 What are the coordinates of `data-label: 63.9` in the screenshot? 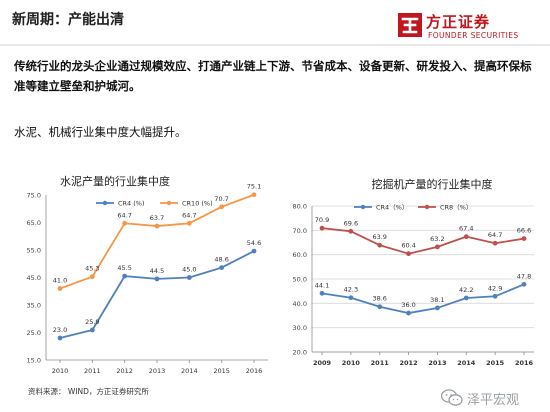 It's located at (379, 237).